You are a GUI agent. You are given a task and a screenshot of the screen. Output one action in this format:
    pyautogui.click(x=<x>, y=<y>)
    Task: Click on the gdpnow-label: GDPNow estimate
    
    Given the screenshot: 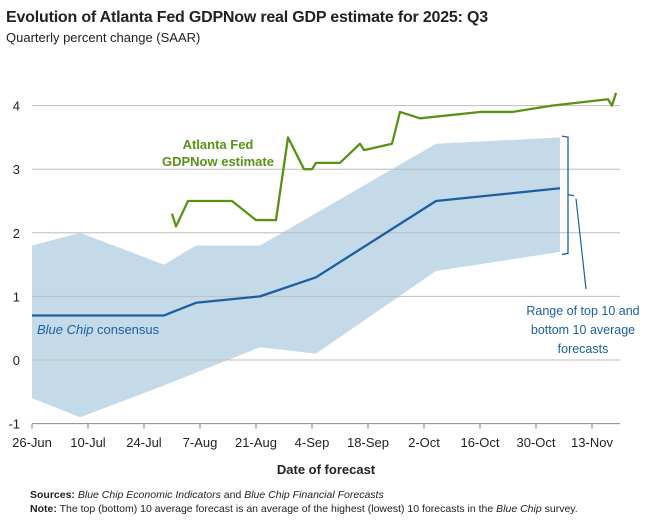 What is the action you would take?
    pyautogui.click(x=218, y=161)
    